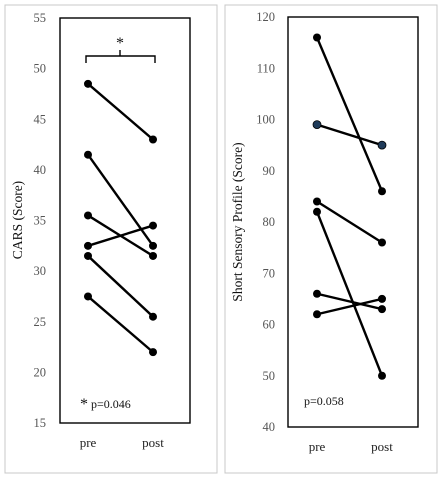 The image size is (443, 480). I want to click on y-axis-label: Short Sensory Profile (Score), so click(237, 221).